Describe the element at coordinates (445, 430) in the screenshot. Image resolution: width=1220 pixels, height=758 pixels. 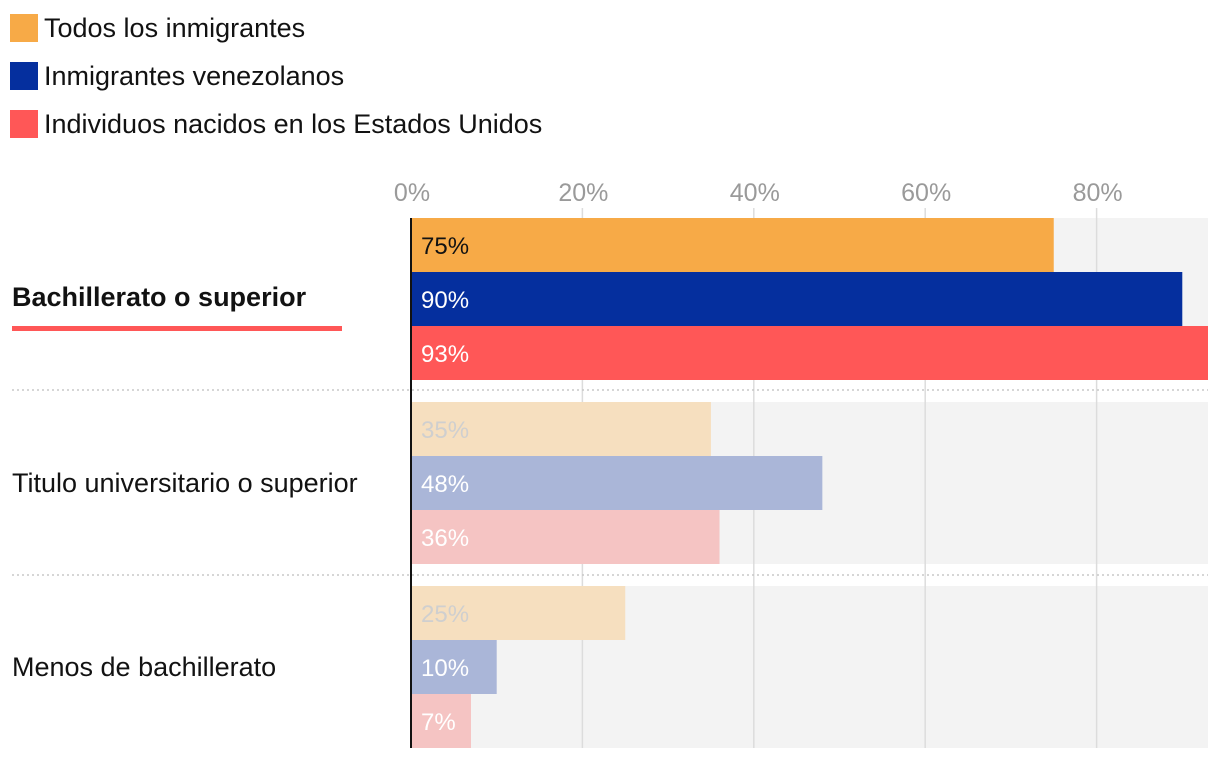
I see `bar-value-label: 35%` at that location.